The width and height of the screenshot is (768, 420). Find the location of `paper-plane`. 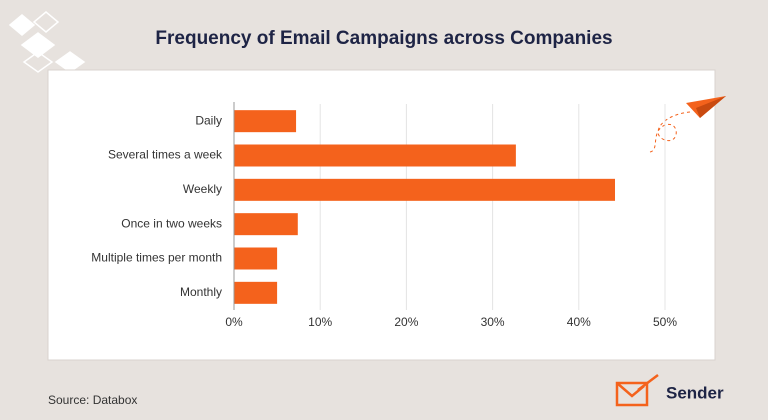

paper-plane is located at coordinates (687, 124).